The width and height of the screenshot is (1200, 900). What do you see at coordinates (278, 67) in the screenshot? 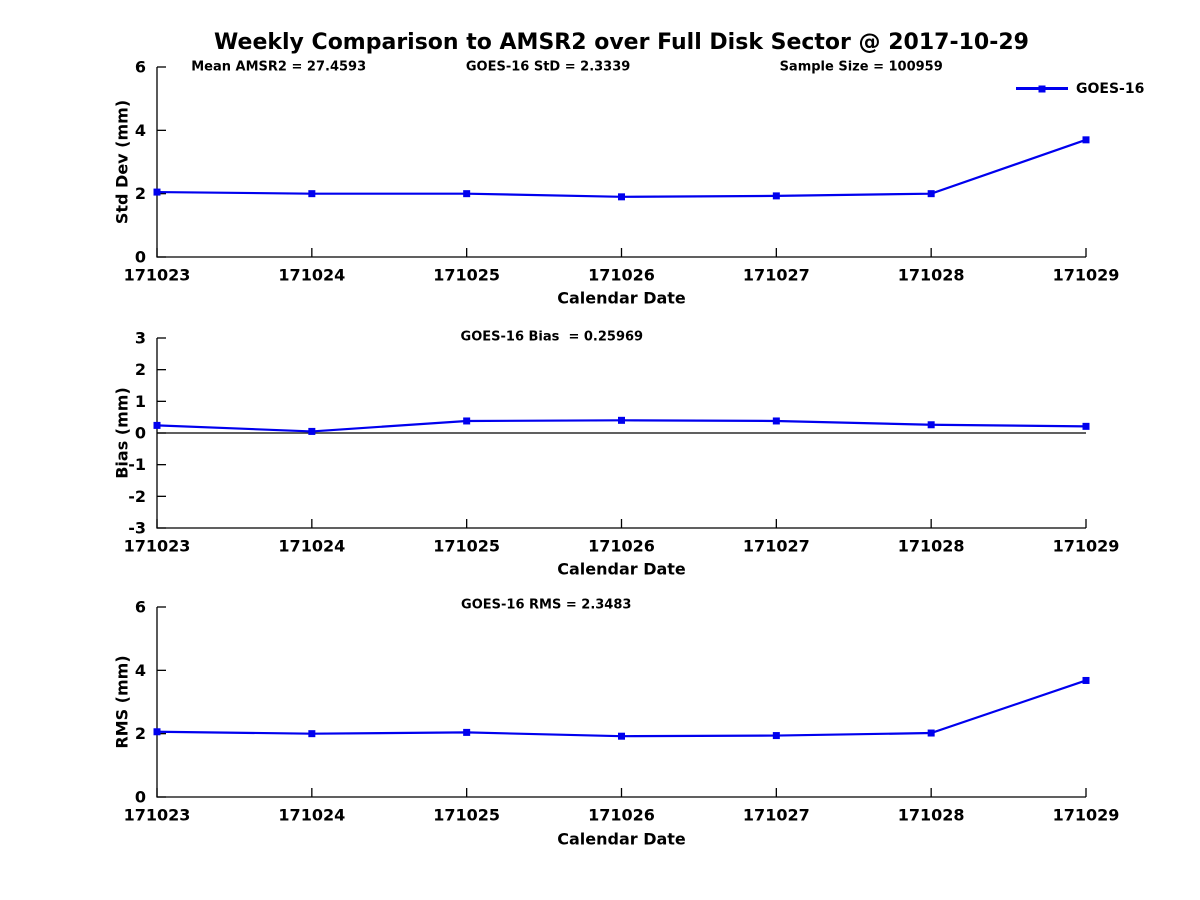
I see `annotation-text: Mean AMSR2 = 27.4593` at bounding box center [278, 67].